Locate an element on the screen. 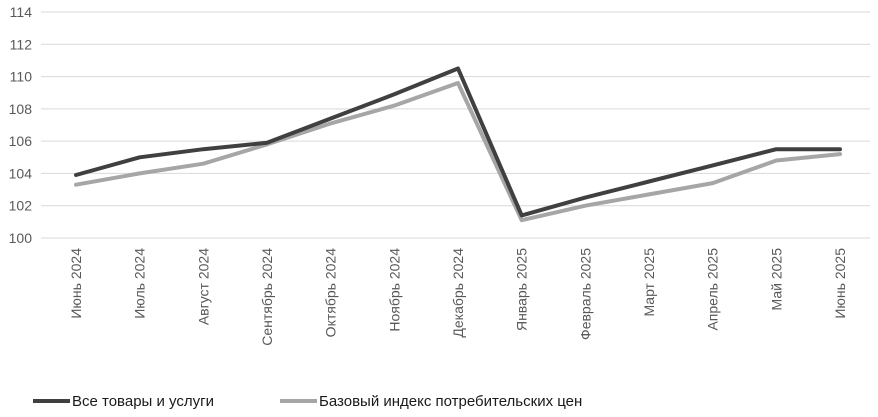 The width and height of the screenshot is (878, 417). y-tick-label: 114 is located at coordinates (21, 12).